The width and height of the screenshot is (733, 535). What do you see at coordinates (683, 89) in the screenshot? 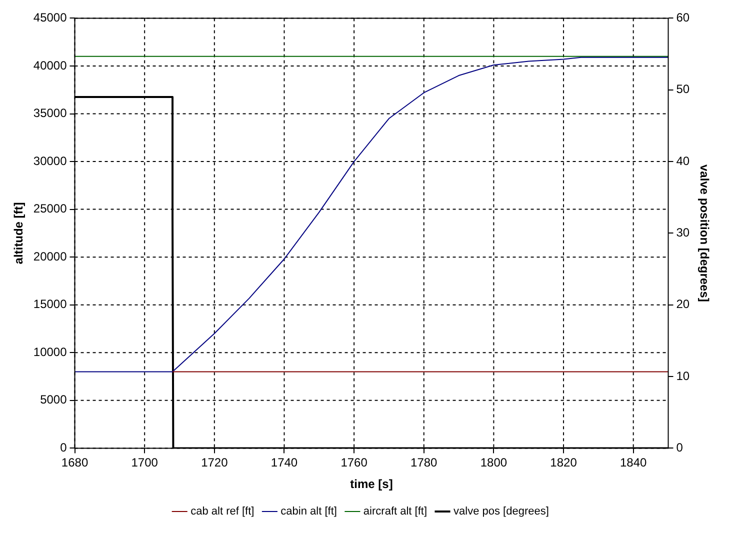
I see `y2-tick-label: 50` at bounding box center [683, 89].